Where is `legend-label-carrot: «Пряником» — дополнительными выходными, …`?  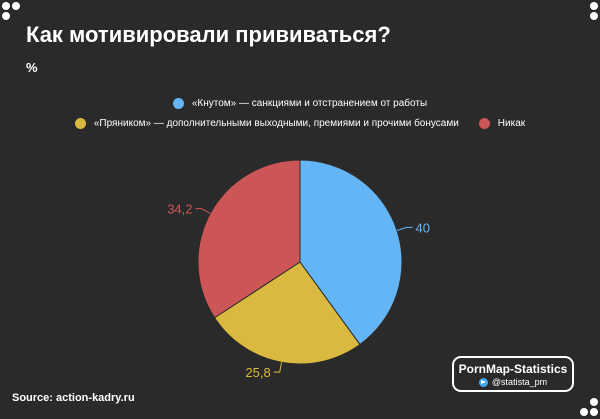 legend-label-carrot: «Пряником» — дополнительными выходными, … is located at coordinates (276, 123).